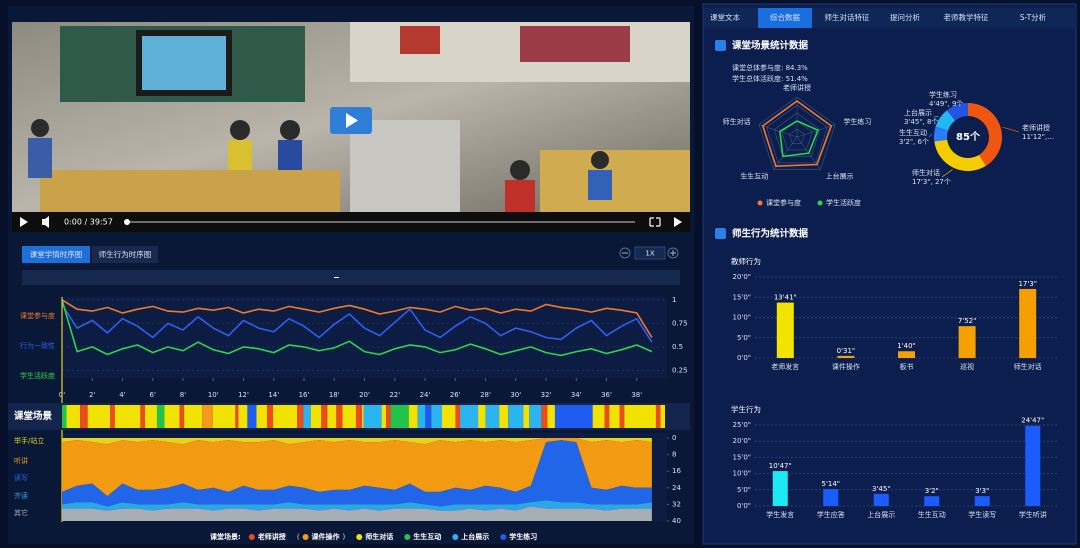 The width and height of the screenshot is (1080, 548). Describe the element at coordinates (24, 222) in the screenshot. I see `play-control` at that location.